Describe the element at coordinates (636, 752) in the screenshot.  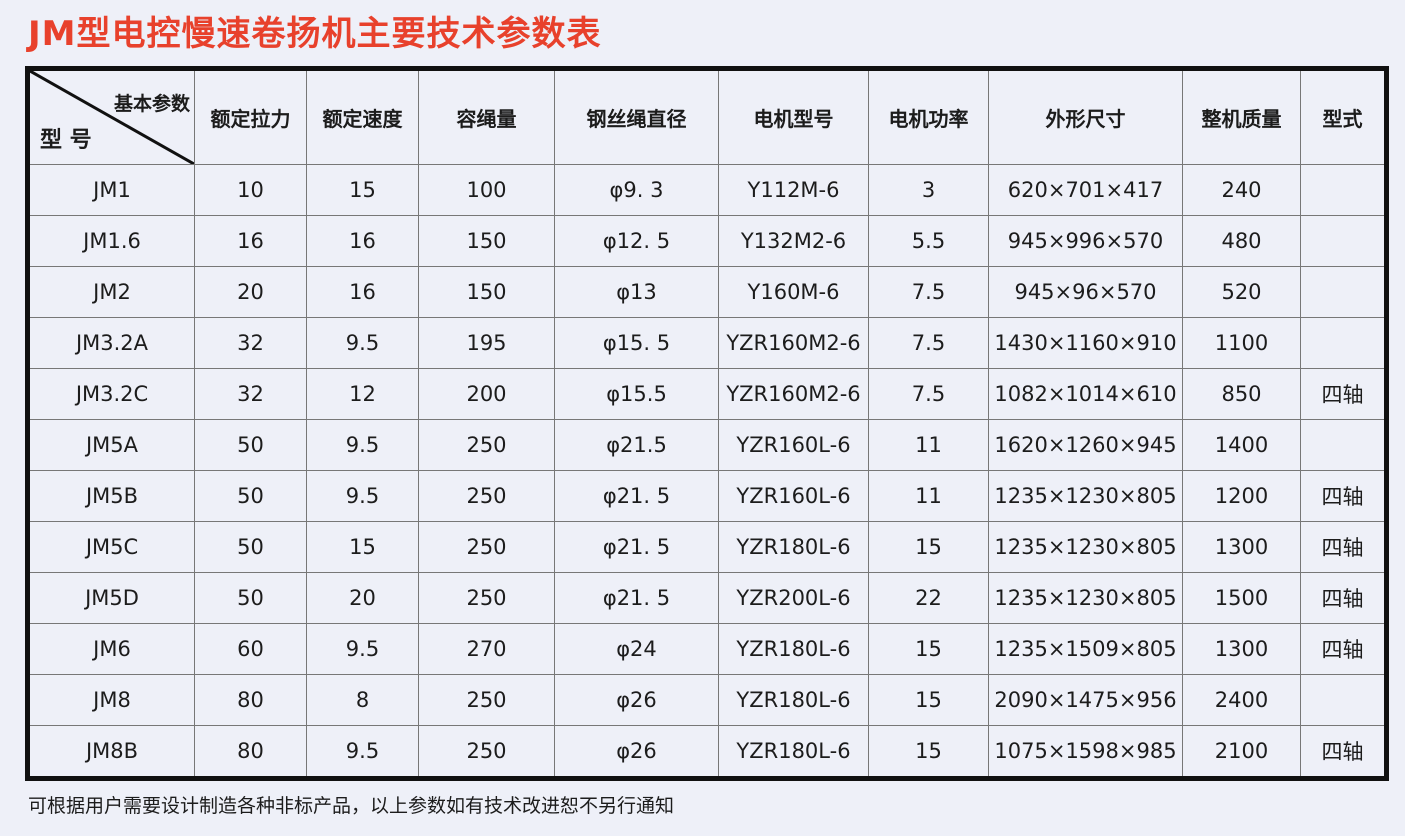
I see `table-cell: φ26` at that location.